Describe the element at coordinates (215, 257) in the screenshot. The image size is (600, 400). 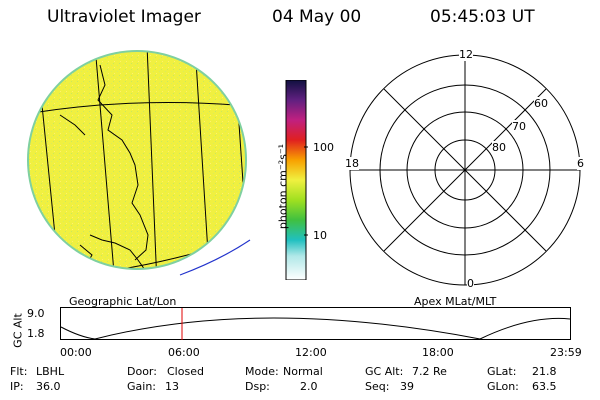
I see `terminator-line` at that location.